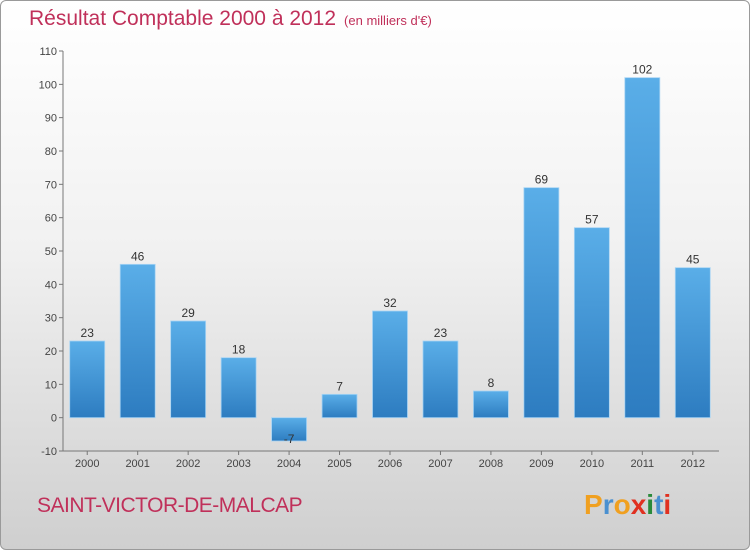 This screenshot has height=550, width=750. I want to click on subtitle-text: (en milliers d'€), so click(388, 20).